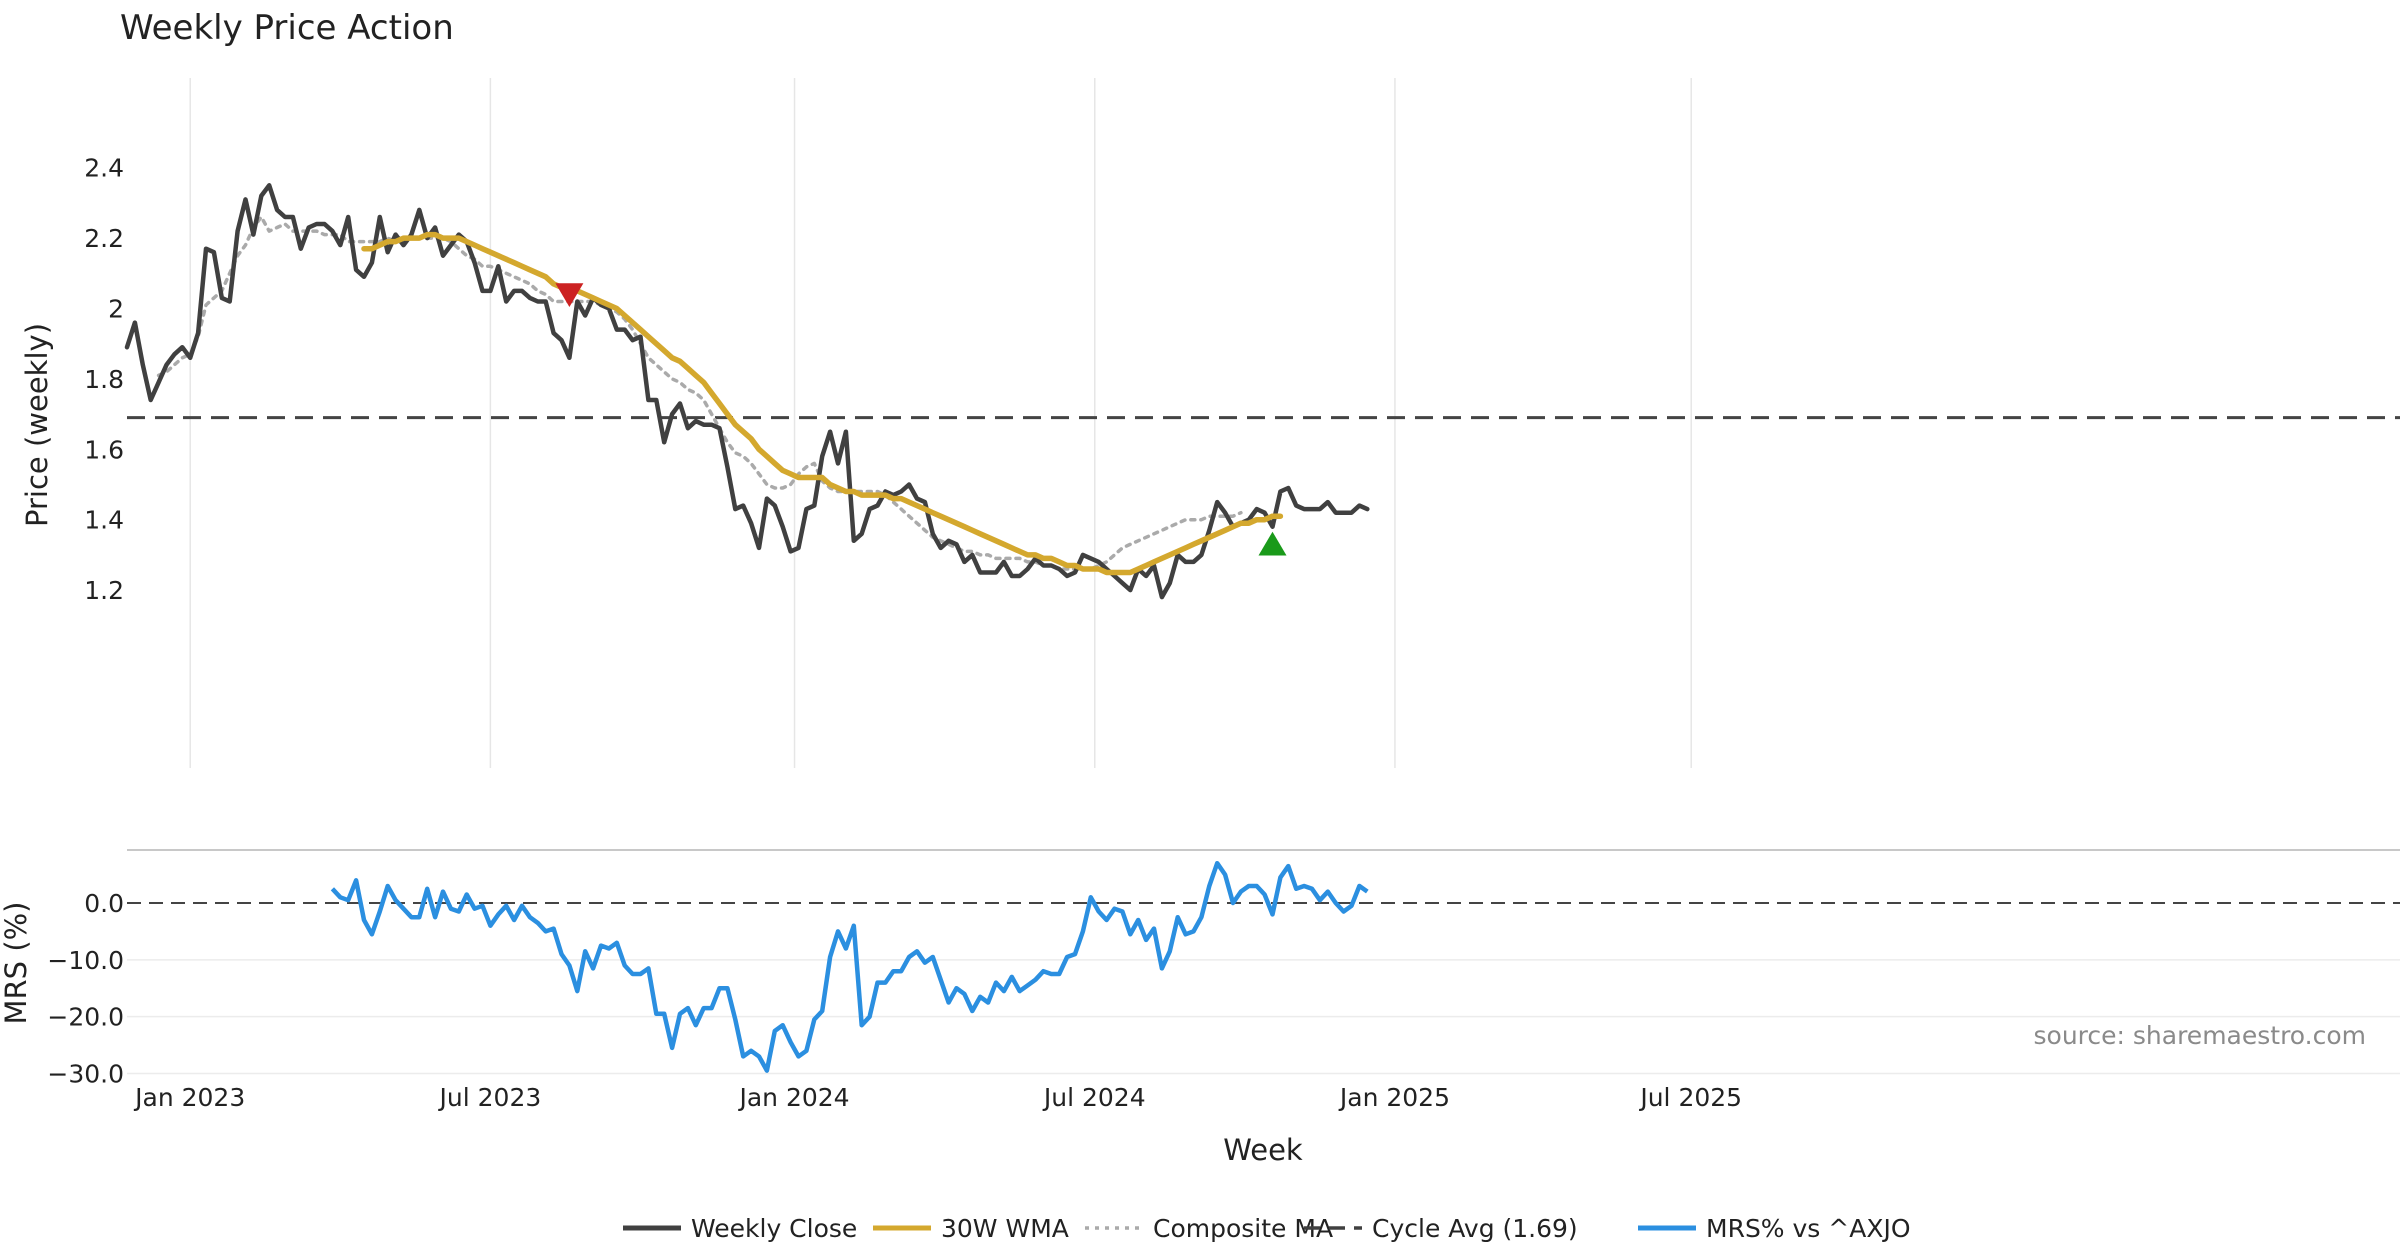  What do you see at coordinates (104, 168) in the screenshot?
I see `price-y-tick-label: 2.4` at bounding box center [104, 168].